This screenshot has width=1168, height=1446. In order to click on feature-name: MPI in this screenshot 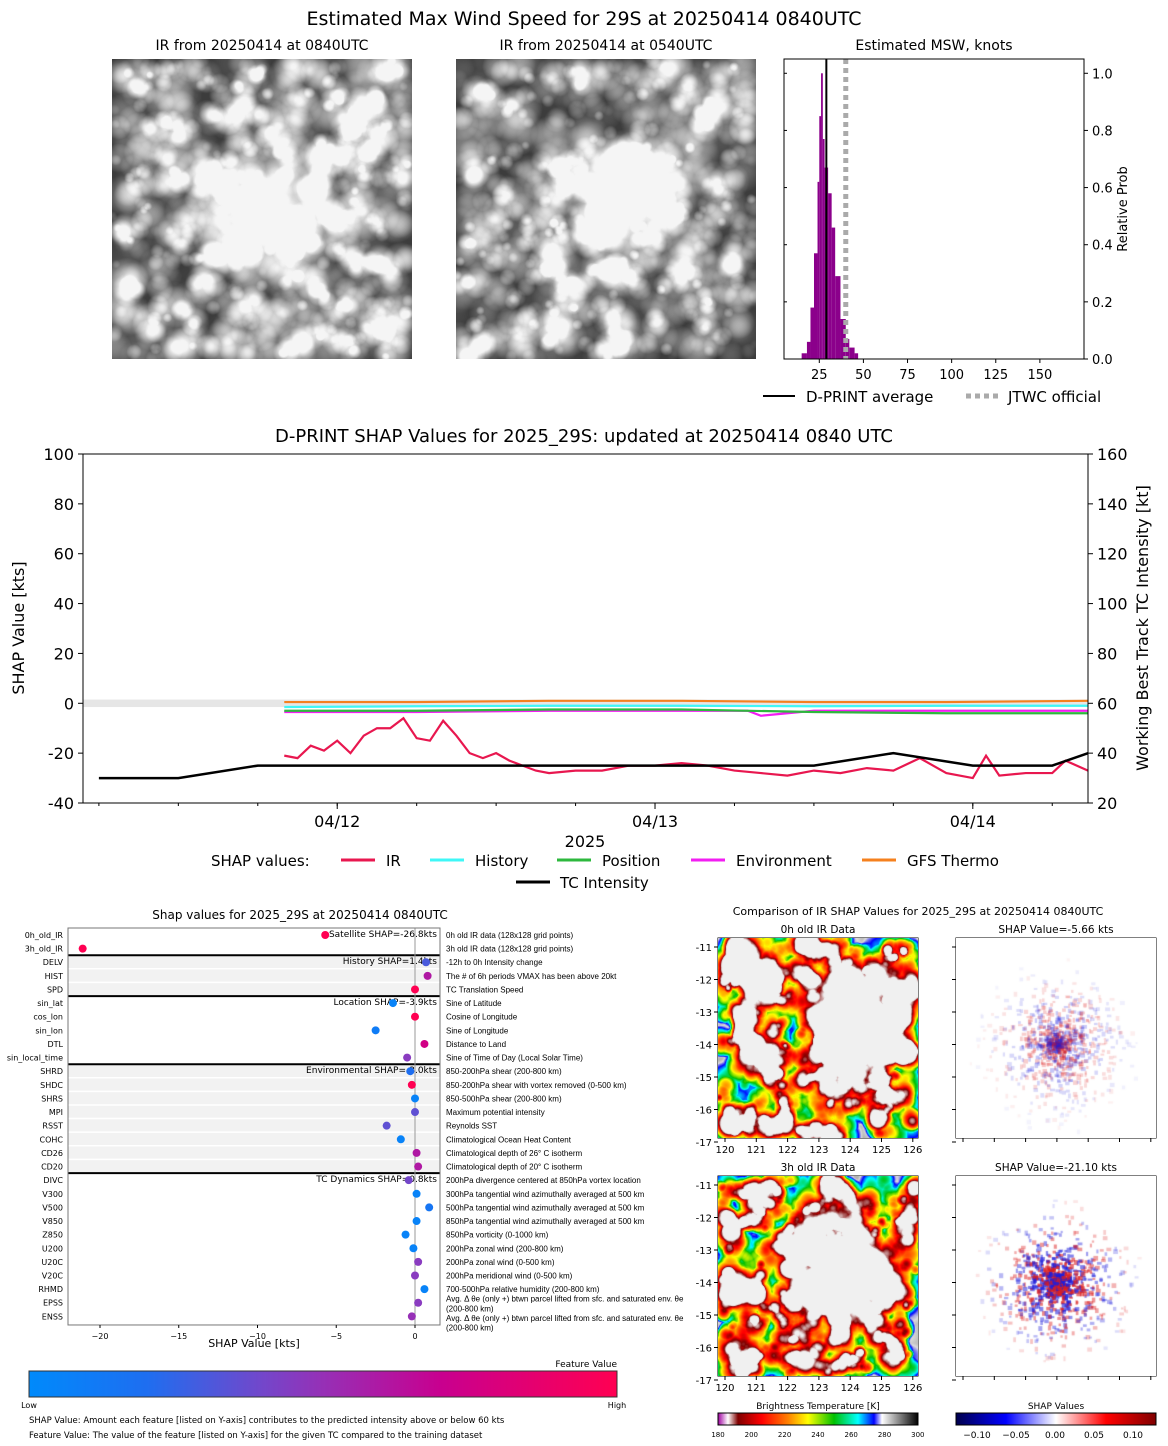, I will do `click(56, 1112)`.